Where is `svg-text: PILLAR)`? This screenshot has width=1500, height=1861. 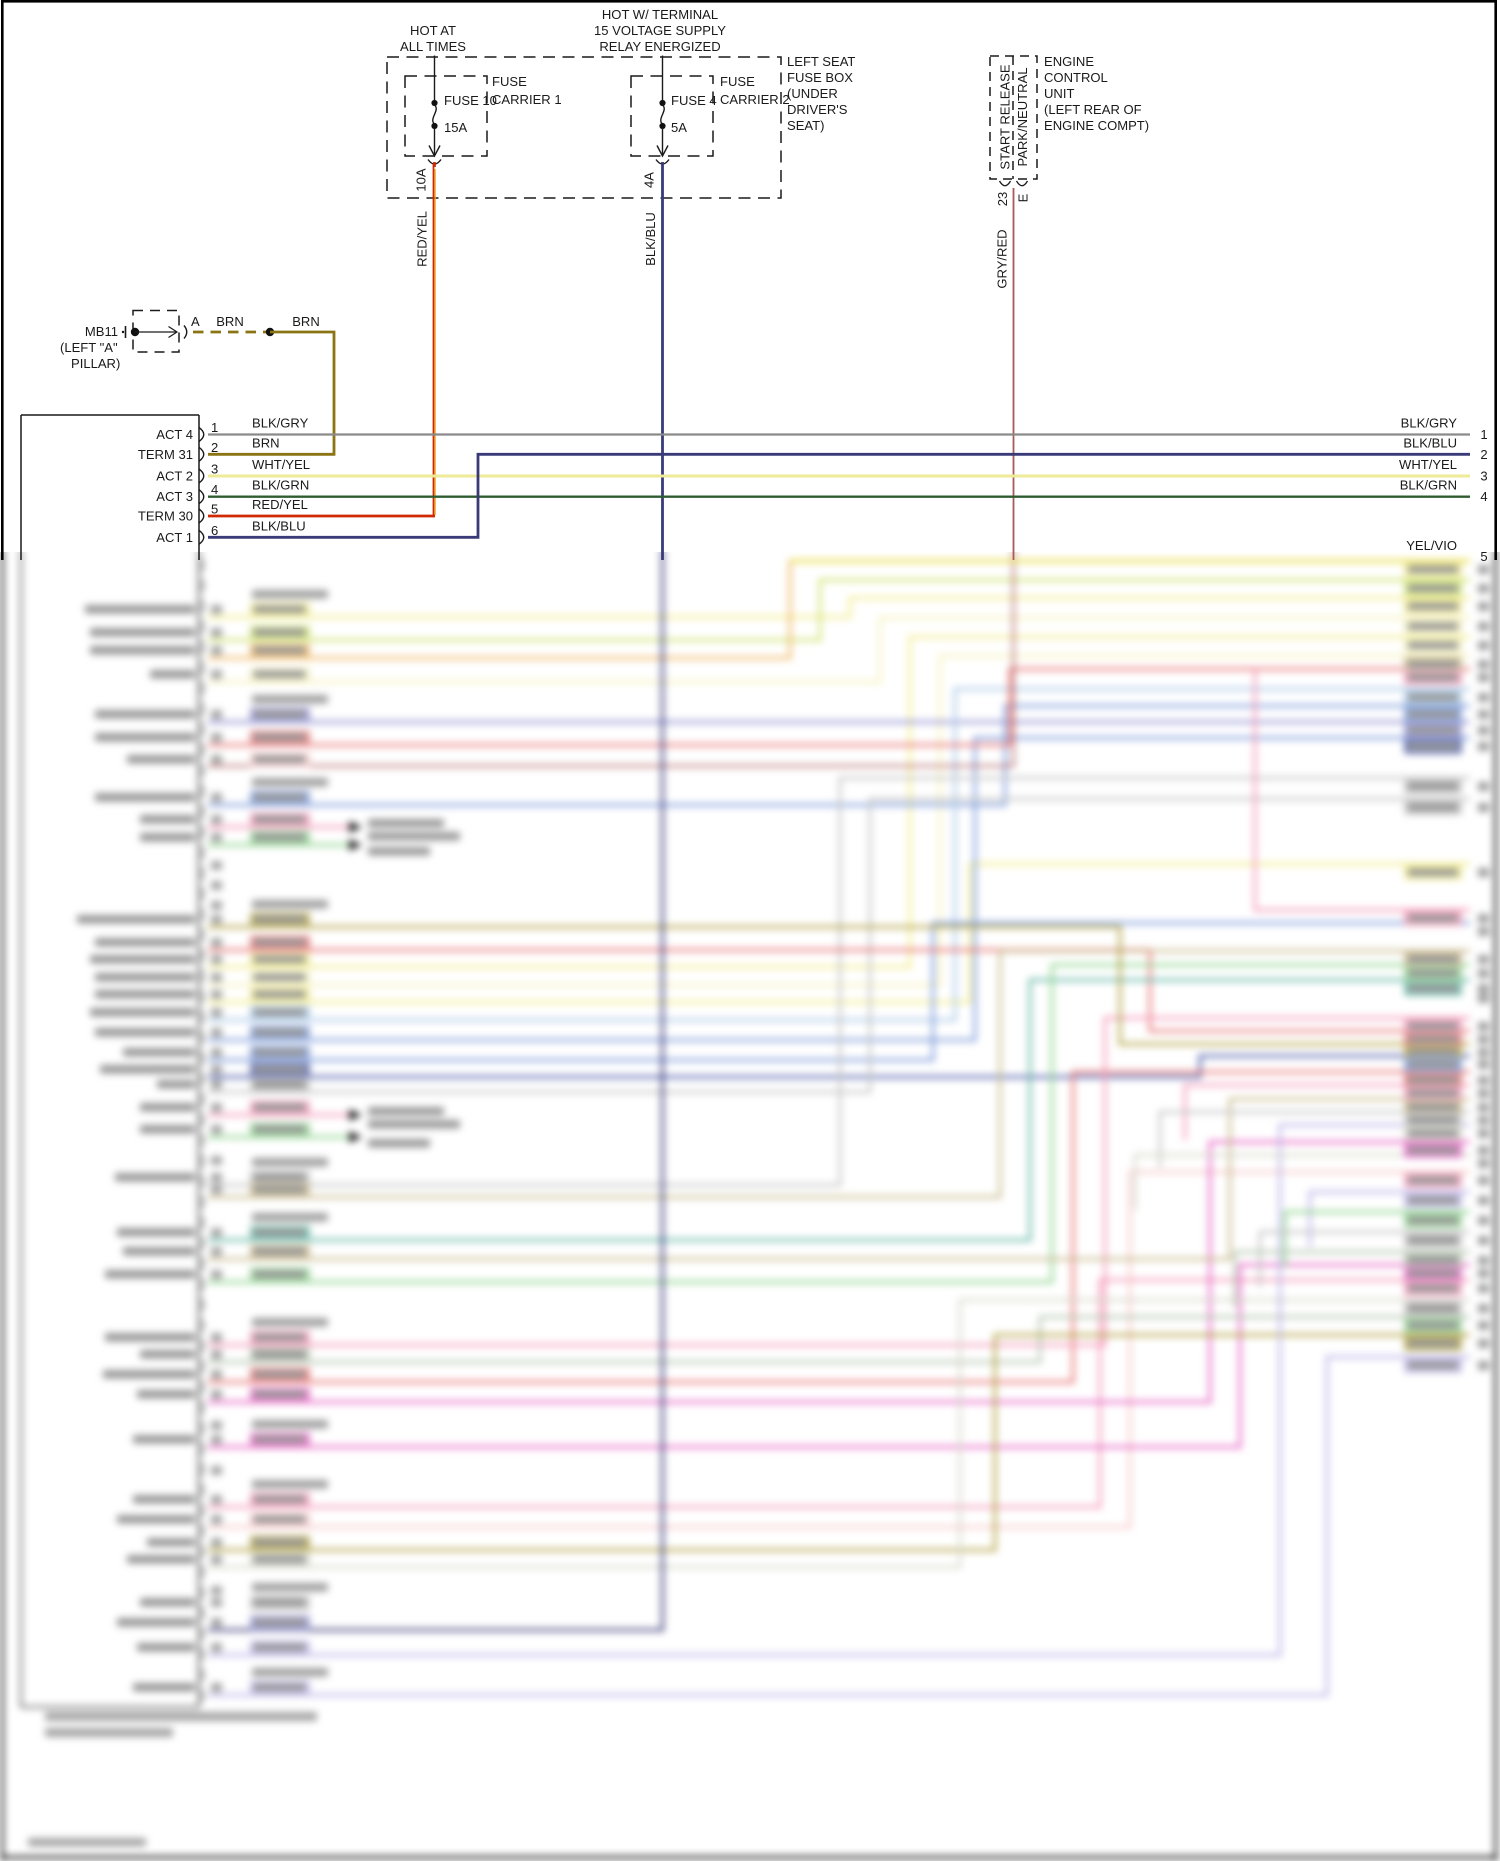 svg-text: PILLAR) is located at coordinates (95, 363).